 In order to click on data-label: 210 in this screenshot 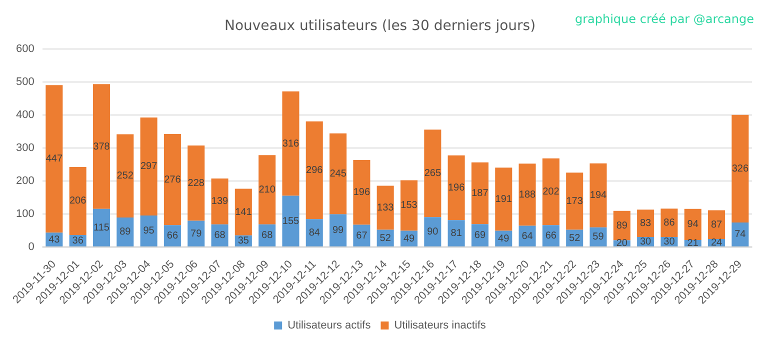, I will do `click(267, 190)`.